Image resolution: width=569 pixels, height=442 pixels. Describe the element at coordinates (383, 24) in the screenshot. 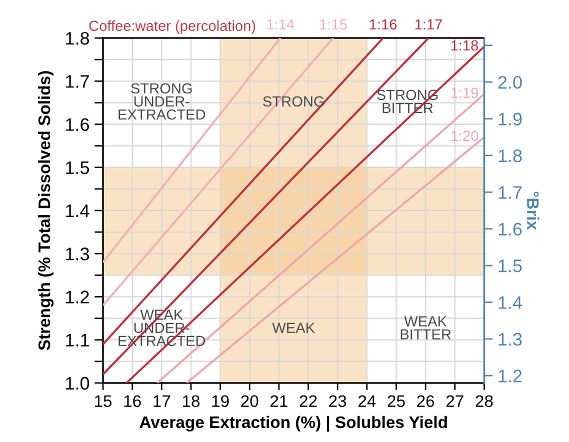

I see `series-label: 1:16` at that location.